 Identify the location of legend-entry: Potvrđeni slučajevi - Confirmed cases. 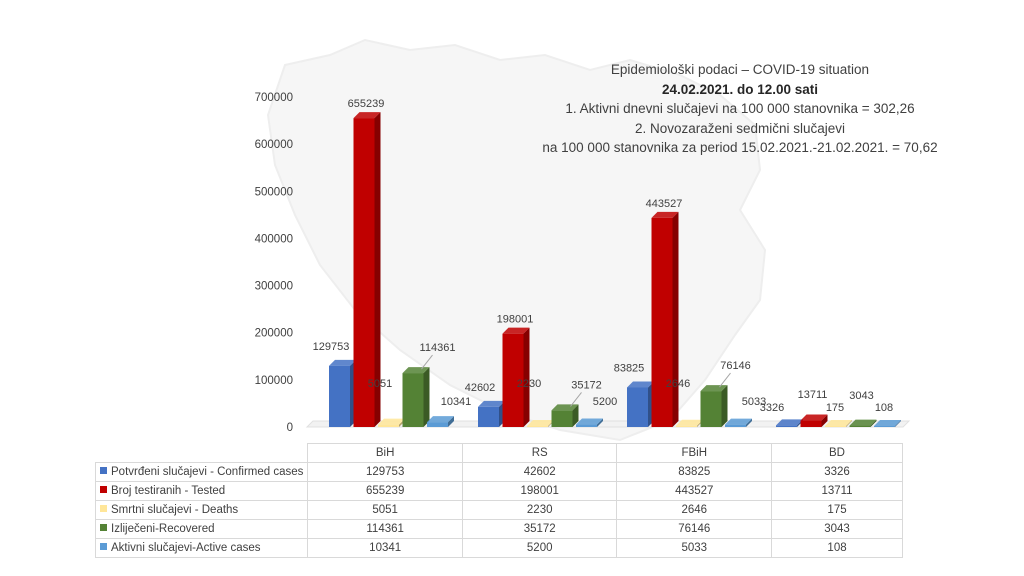
(201, 472).